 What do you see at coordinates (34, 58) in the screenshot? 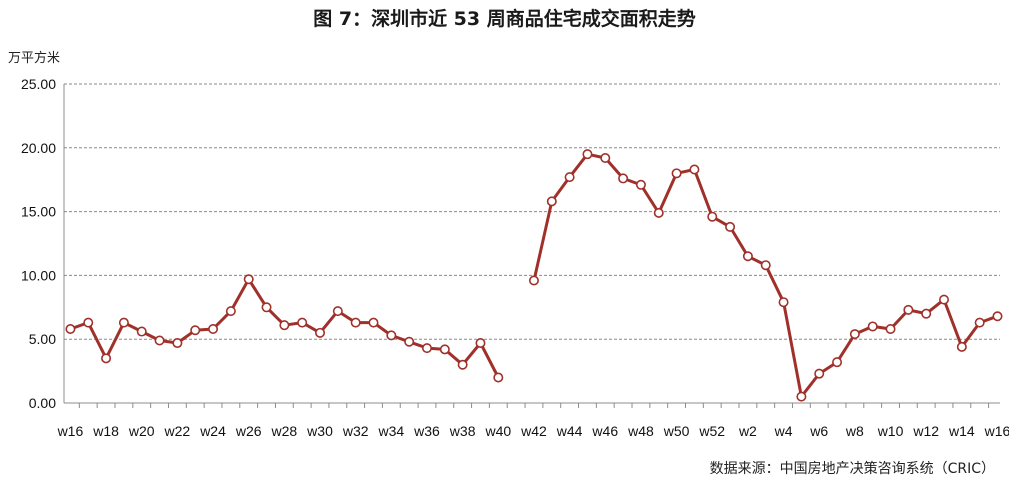
I see `y-axis-unit-label: 万平方米` at bounding box center [34, 58].